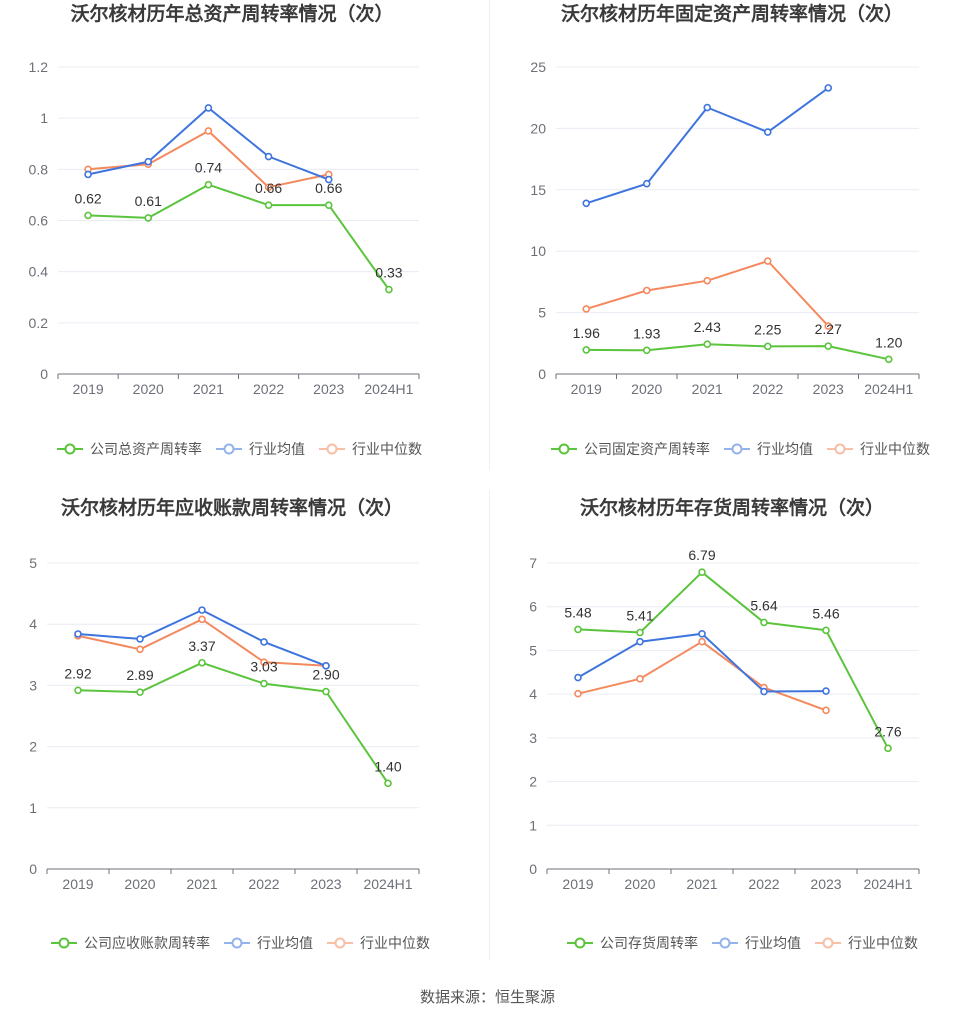  What do you see at coordinates (387, 766) in the screenshot?
I see `data-label-company: 1.40` at bounding box center [387, 766].